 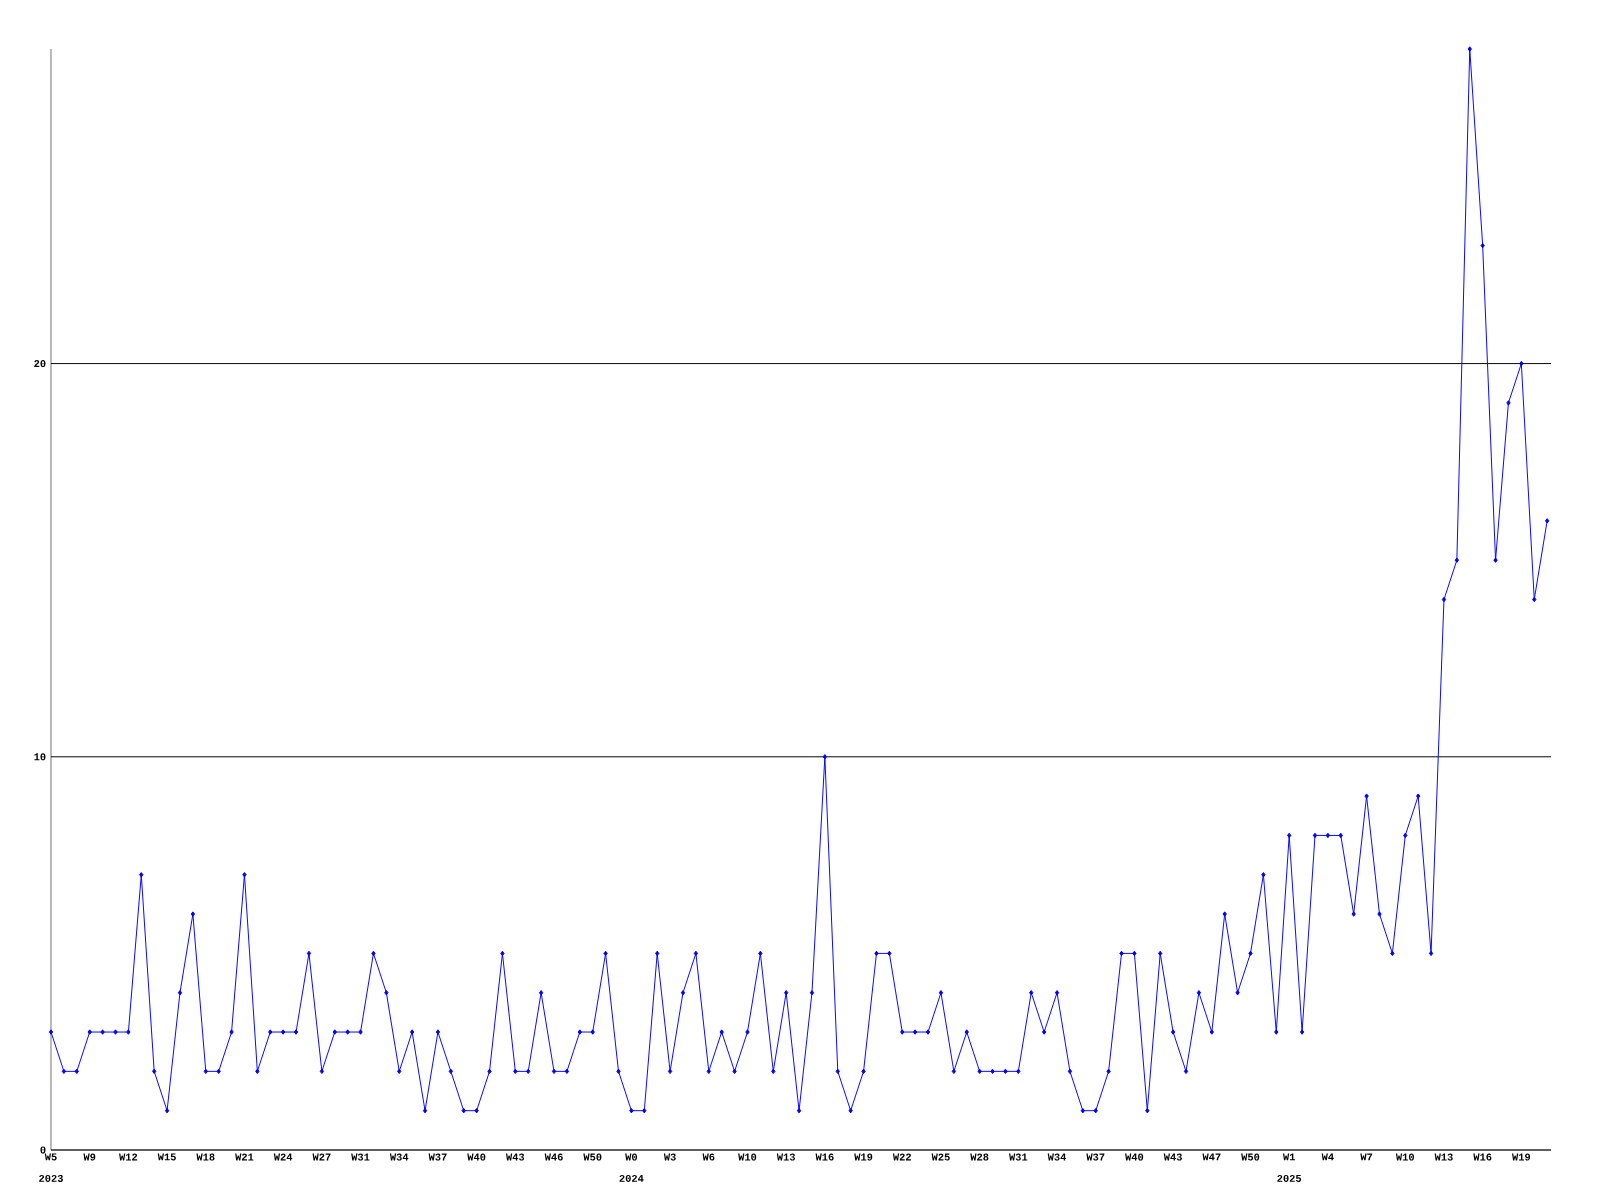 What do you see at coordinates (51, 1178) in the screenshot?
I see `text: 2023` at bounding box center [51, 1178].